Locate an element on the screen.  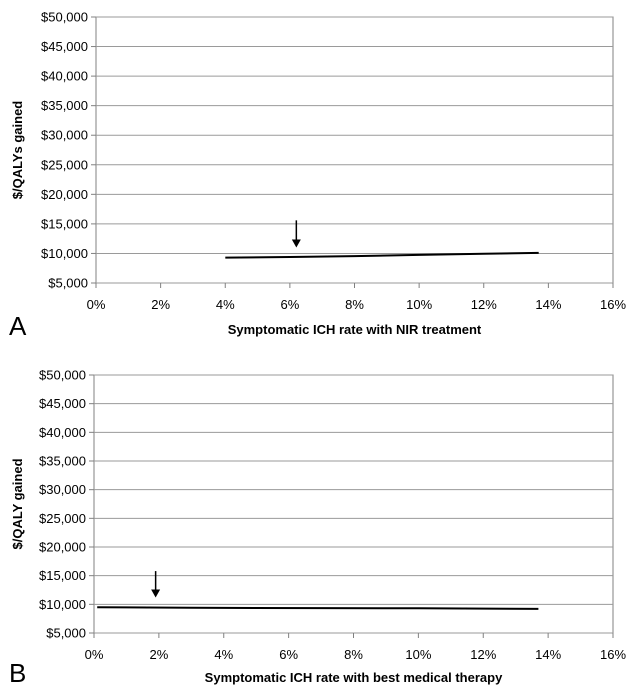
panel-a-x-tick-label: 6% is located at coordinates (289, 304).